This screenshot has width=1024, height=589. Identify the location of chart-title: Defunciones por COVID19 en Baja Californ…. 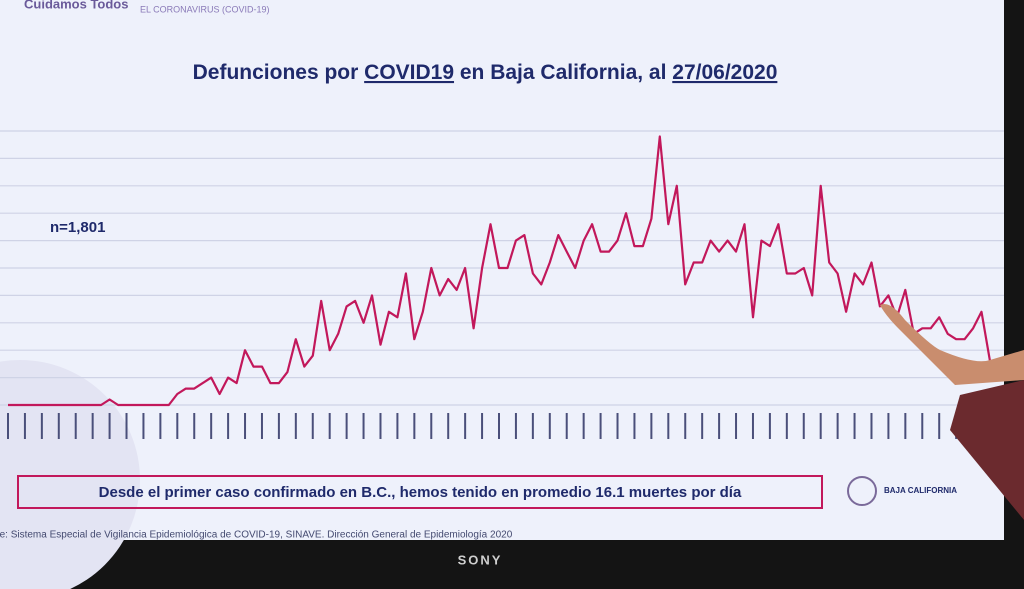
(485, 72).